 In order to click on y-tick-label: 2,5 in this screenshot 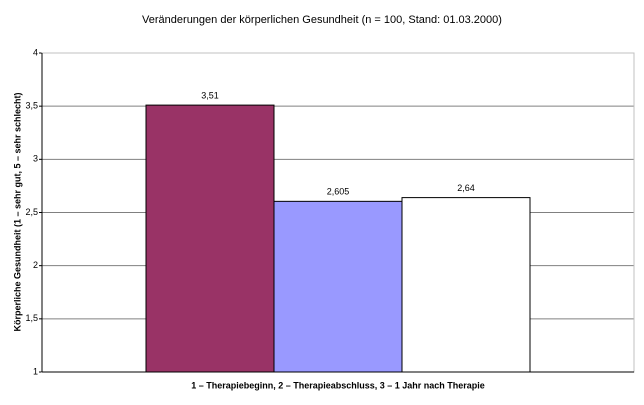, I will do `click(31, 212)`.